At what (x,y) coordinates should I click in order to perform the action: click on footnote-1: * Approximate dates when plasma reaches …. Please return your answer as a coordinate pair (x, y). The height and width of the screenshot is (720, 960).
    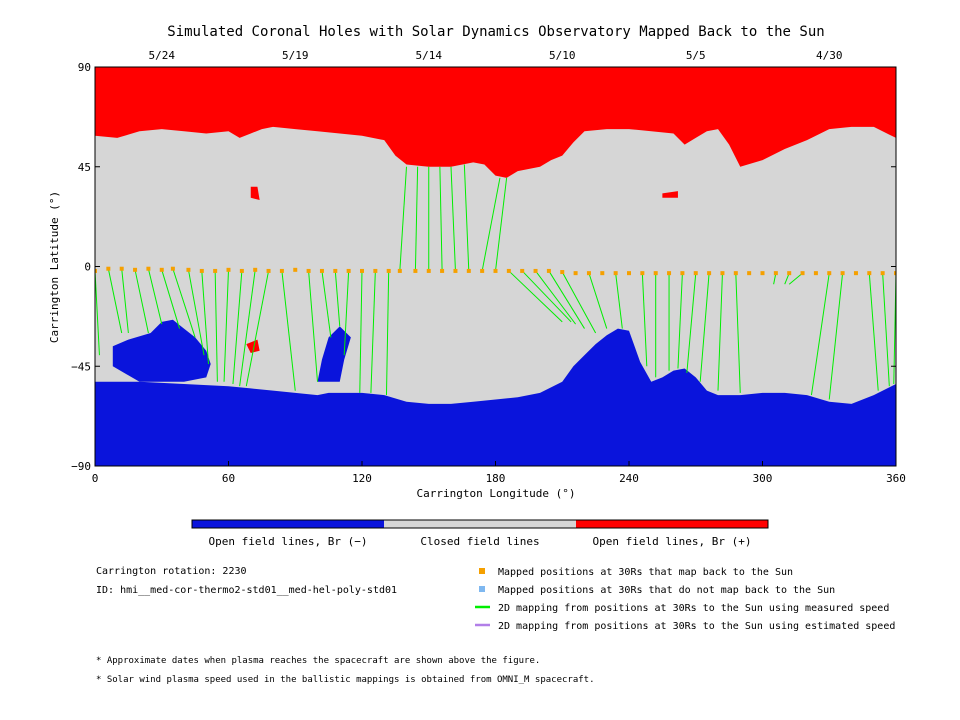
    Looking at the image, I should click on (318, 661).